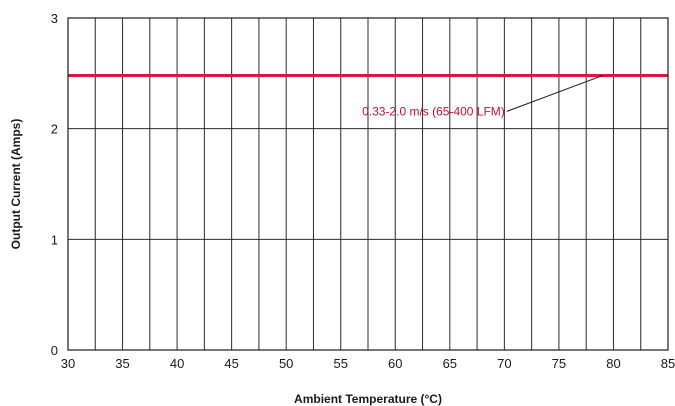  I want to click on x-tick-label: 45, so click(231, 363).